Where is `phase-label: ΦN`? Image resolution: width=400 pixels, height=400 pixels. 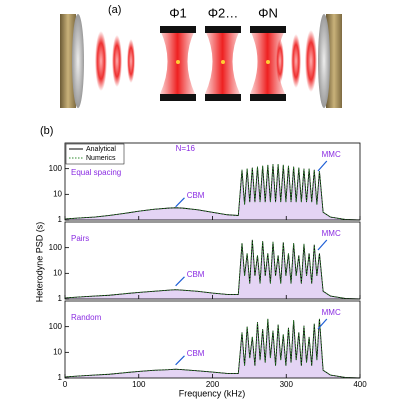
phase-label: ΦN is located at coordinates (268, 12).